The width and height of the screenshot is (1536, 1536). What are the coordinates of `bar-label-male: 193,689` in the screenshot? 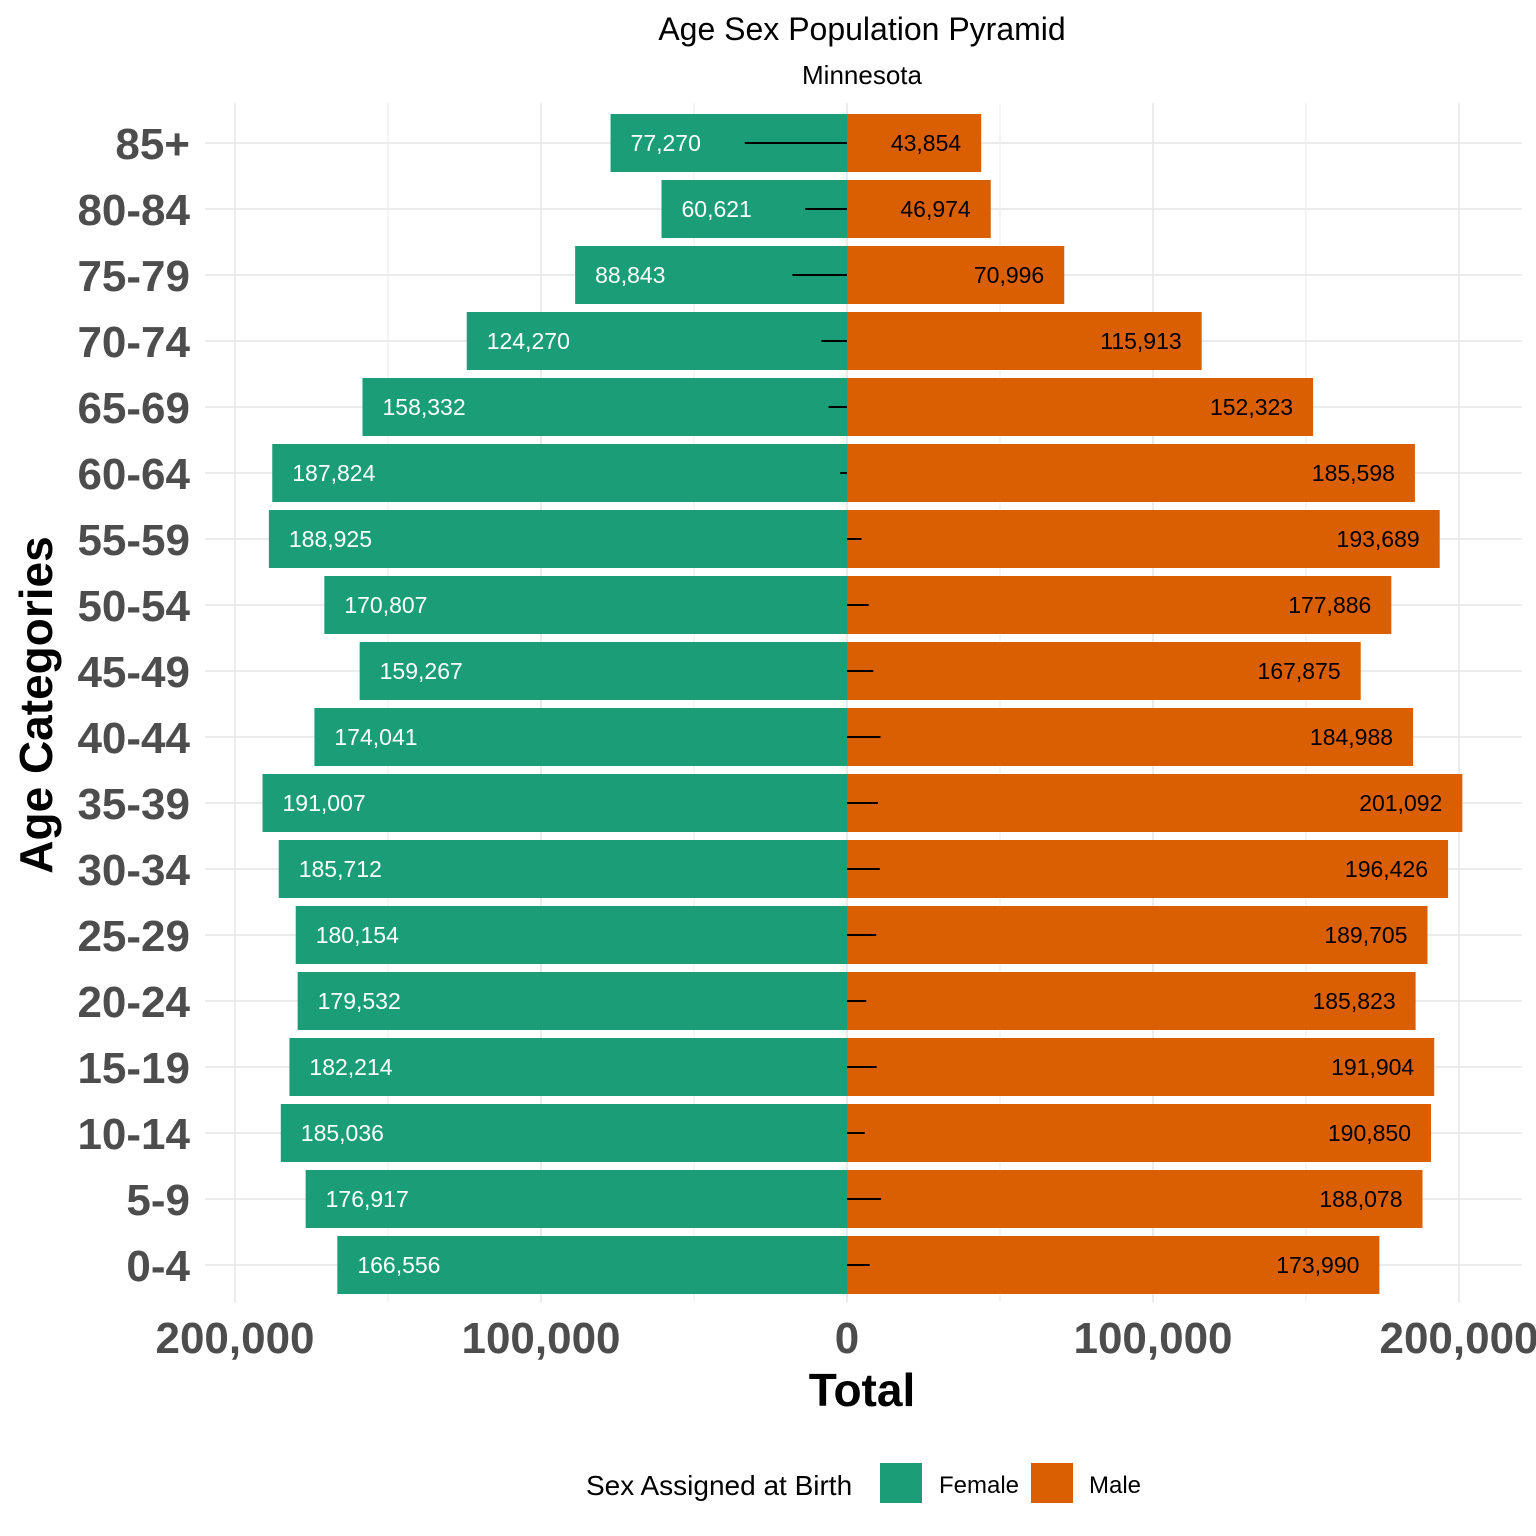 It's located at (1378, 539).